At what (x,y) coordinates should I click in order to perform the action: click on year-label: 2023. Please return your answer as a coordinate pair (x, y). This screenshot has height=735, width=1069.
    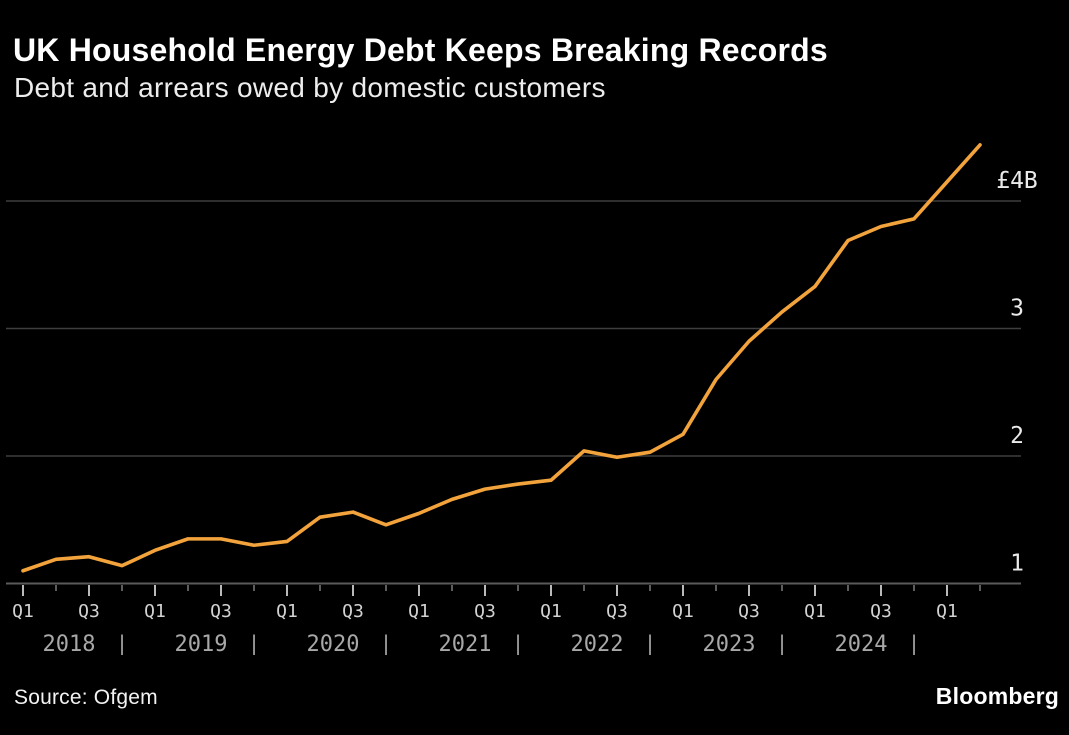
    Looking at the image, I should click on (729, 644).